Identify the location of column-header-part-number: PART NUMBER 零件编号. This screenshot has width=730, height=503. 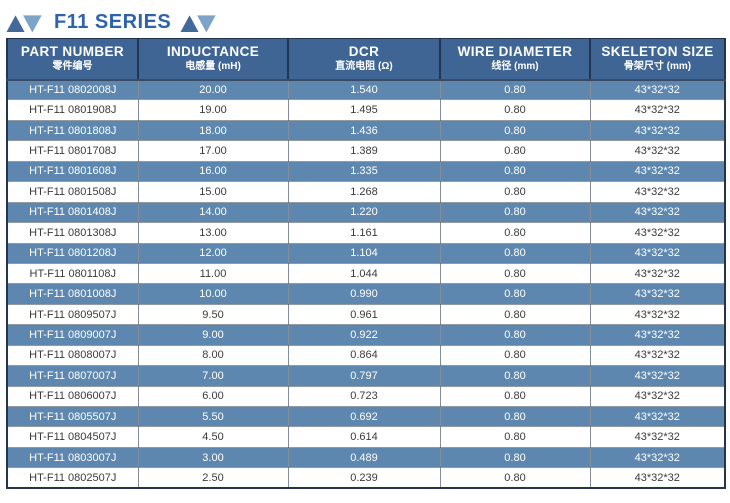
(73, 59).